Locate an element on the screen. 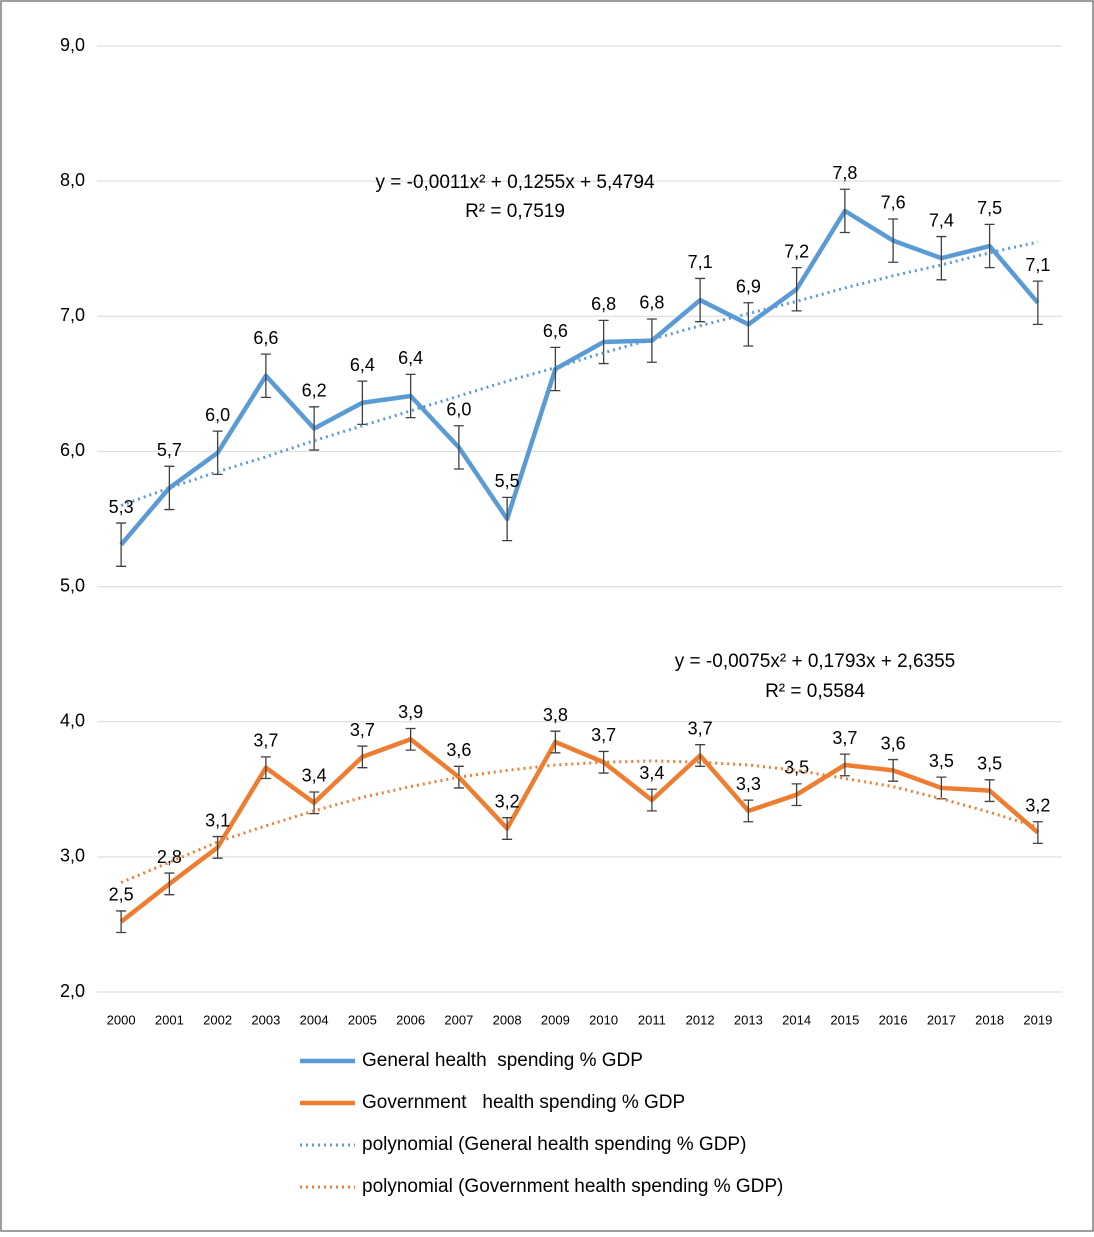 This screenshot has width=1094, height=1237. x-tick-label: 2010 is located at coordinates (603, 1019).